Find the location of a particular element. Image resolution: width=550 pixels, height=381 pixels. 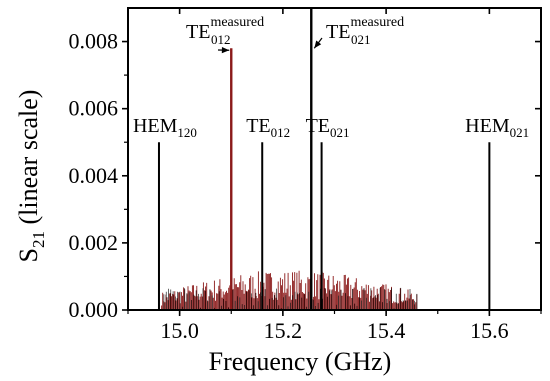

measured-peaks is located at coordinates (271, 159).